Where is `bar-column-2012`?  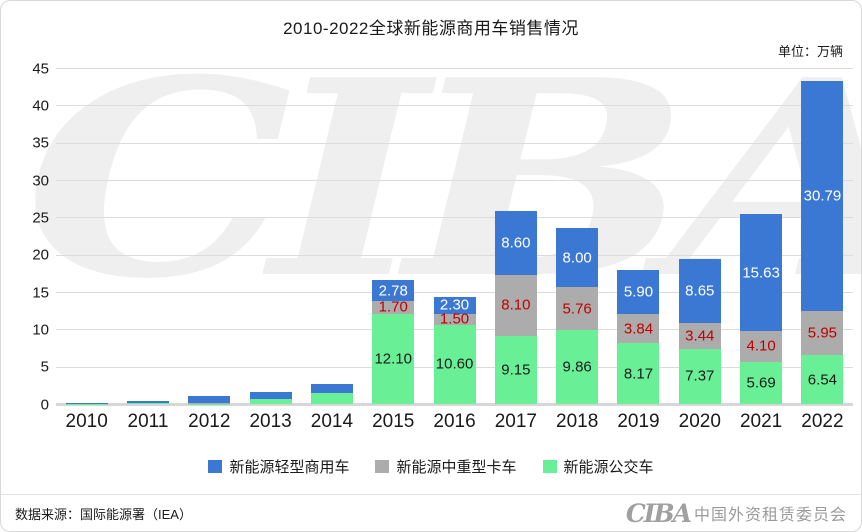
bar-column-2012 is located at coordinates (209, 399).